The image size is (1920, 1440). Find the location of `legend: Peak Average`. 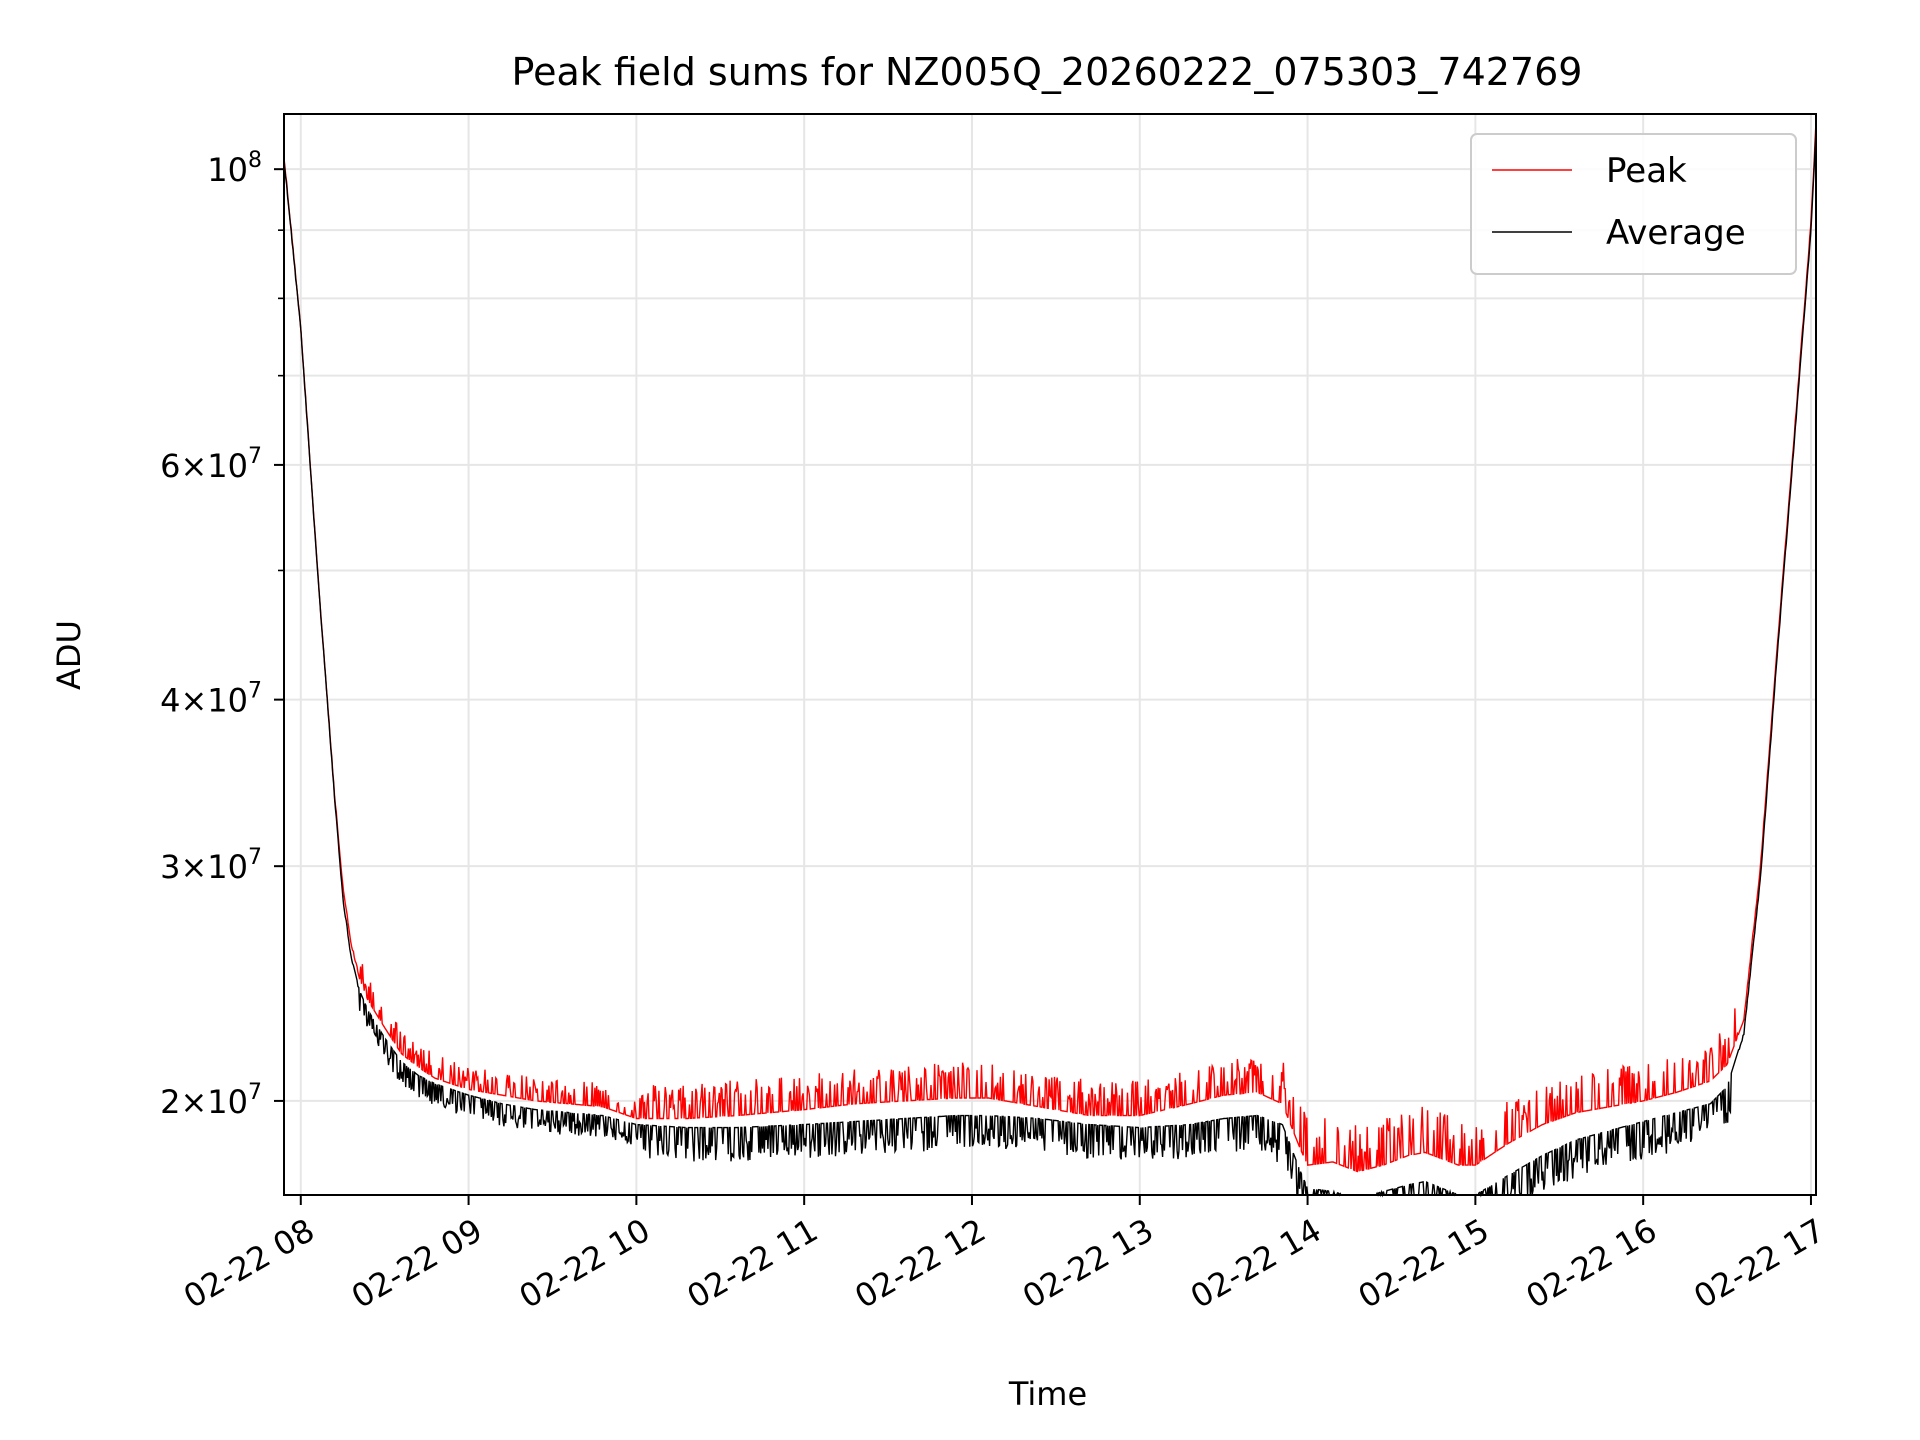

legend: Peak Average is located at coordinates (1633, 204).